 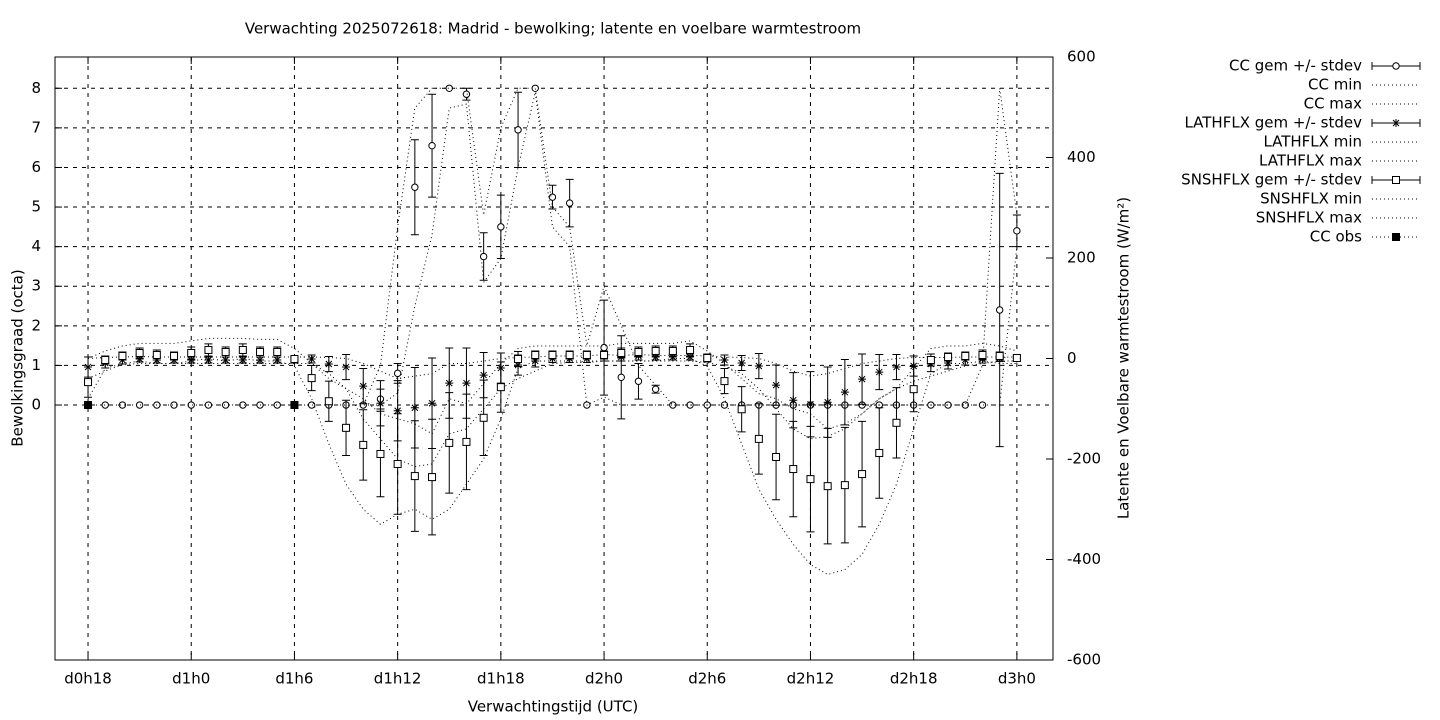 I want to click on y2-tick-label: -200, so click(x=1084, y=459).